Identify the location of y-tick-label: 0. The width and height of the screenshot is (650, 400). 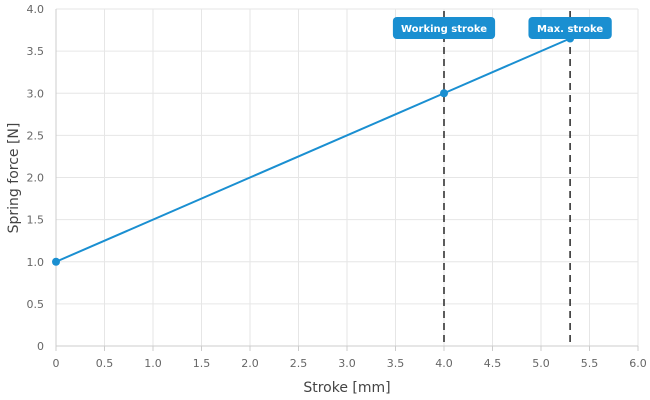
(40, 346).